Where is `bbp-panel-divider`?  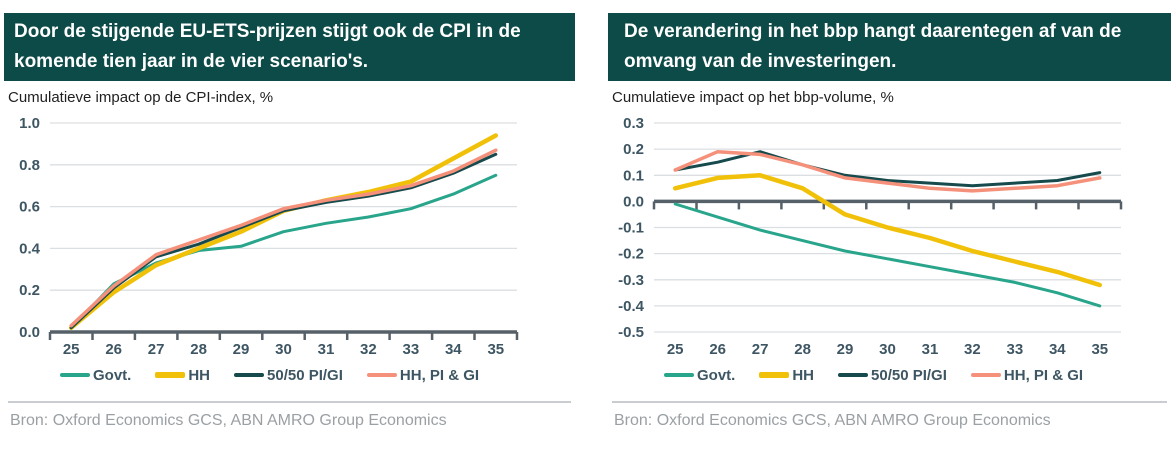
bbp-panel-divider is located at coordinates (889, 402).